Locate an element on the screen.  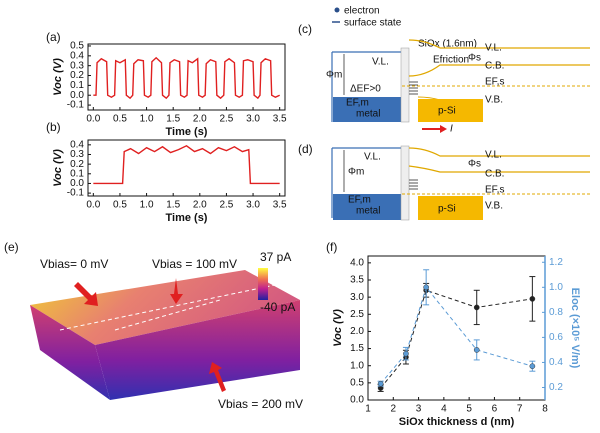
y-tick-label: 2.5 is located at coordinates (357, 314).